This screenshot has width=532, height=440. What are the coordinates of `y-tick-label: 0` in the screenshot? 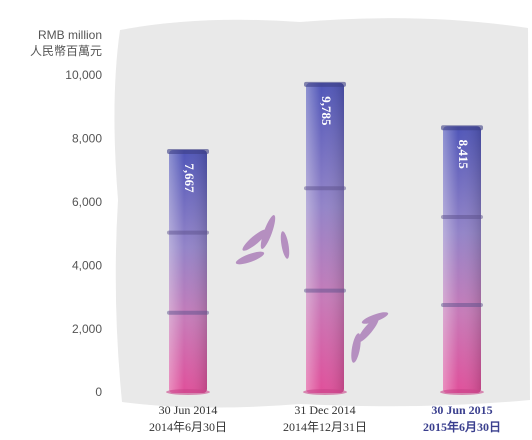 It's located at (98, 392).